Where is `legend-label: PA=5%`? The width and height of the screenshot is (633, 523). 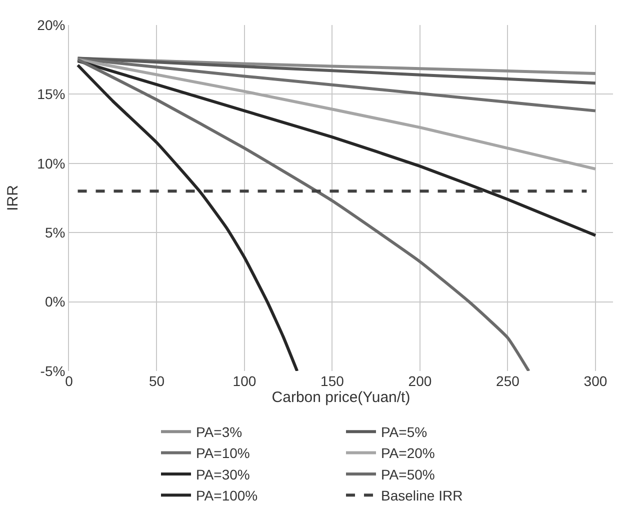
legend-label: PA=5% is located at coordinates (404, 432).